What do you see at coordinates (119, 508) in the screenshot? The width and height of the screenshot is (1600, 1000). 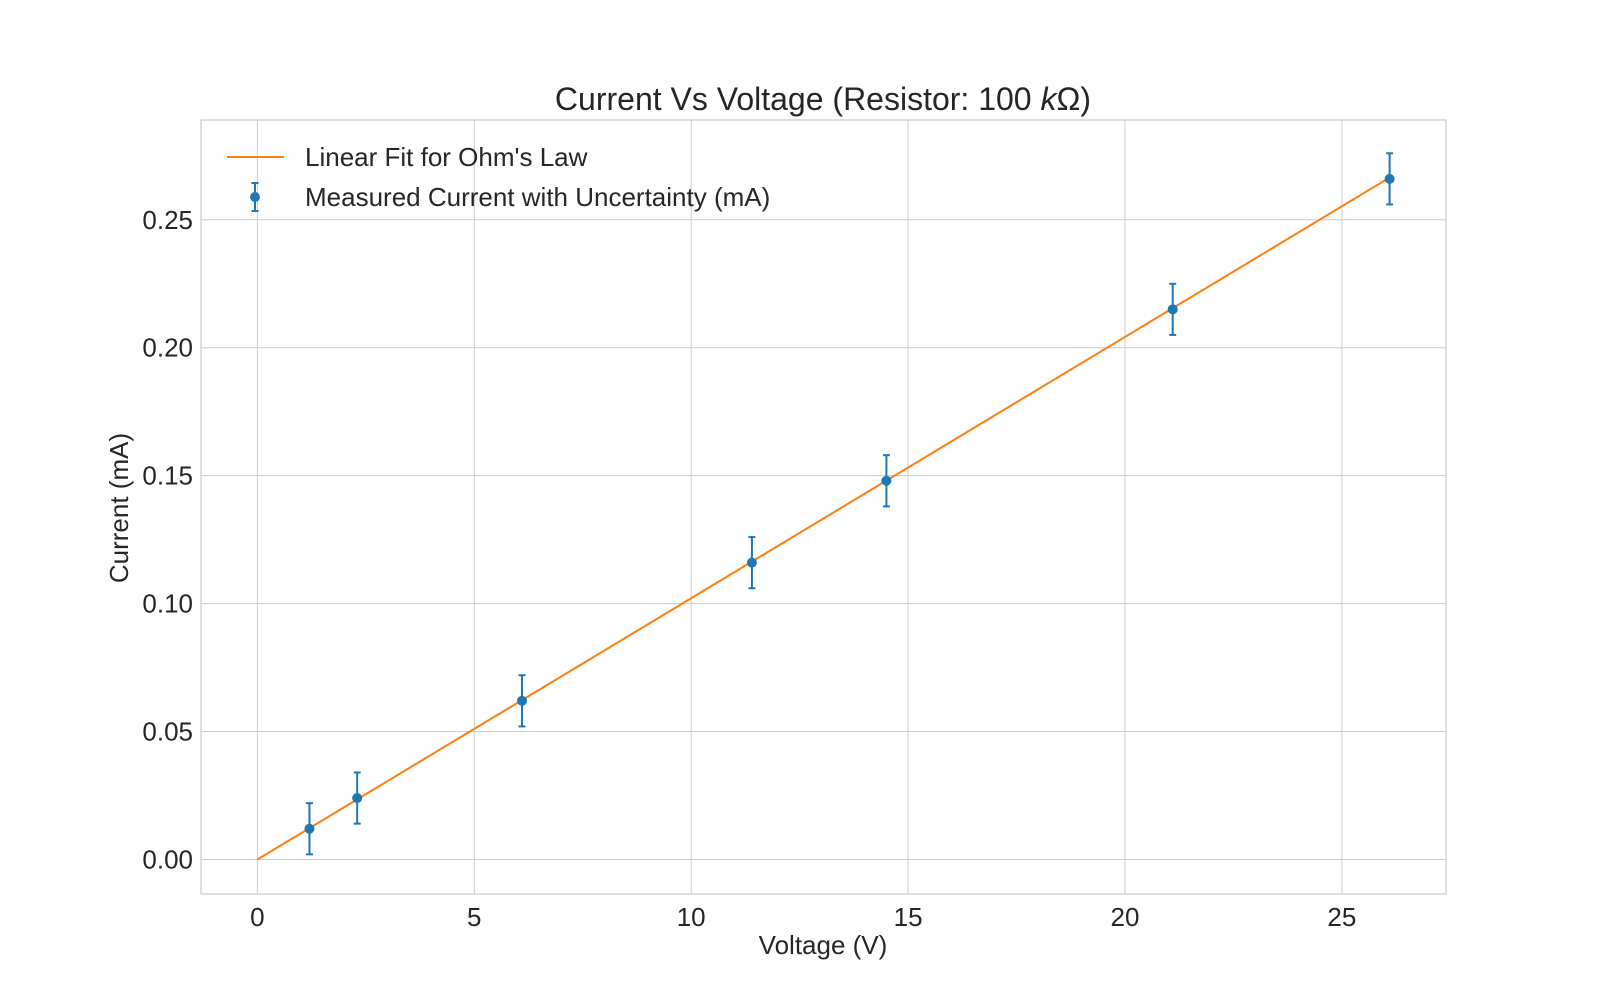 I see `y-axis-label: Current (mA)` at bounding box center [119, 508].